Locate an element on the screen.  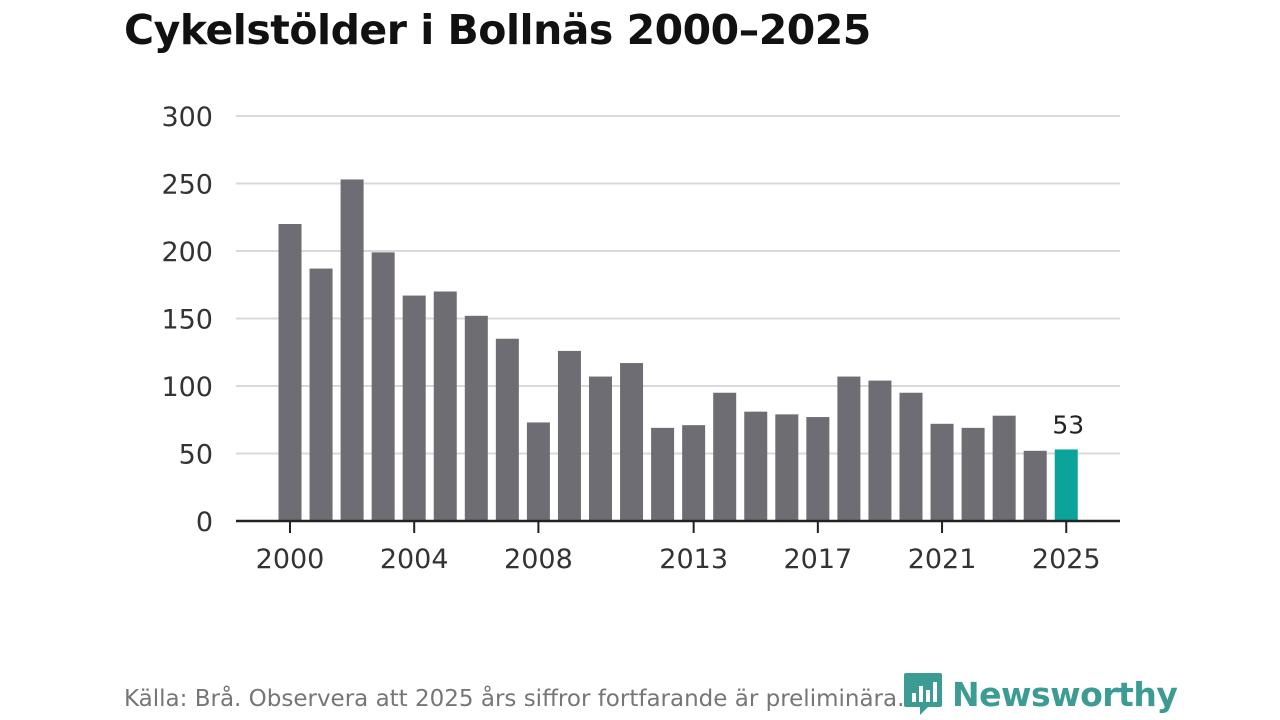
y-tick-label: 150 is located at coordinates (187, 320).